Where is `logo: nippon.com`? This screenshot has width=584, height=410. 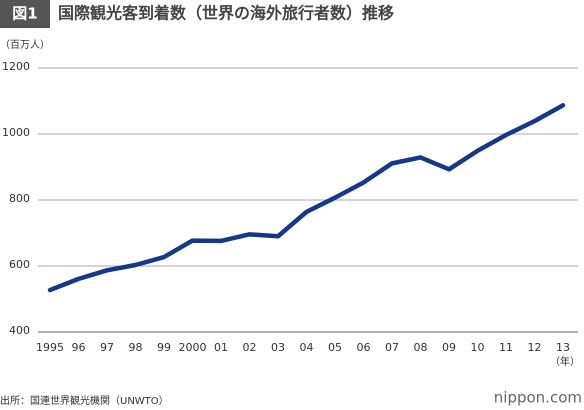
logo: nippon.com is located at coordinates (538, 398).